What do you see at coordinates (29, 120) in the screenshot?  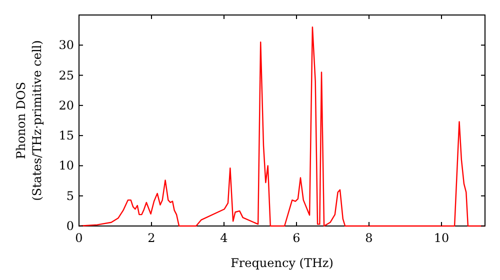 I see `y-axis-title: Phonon DOS (States/THz·primitive cell)` at bounding box center [29, 120].